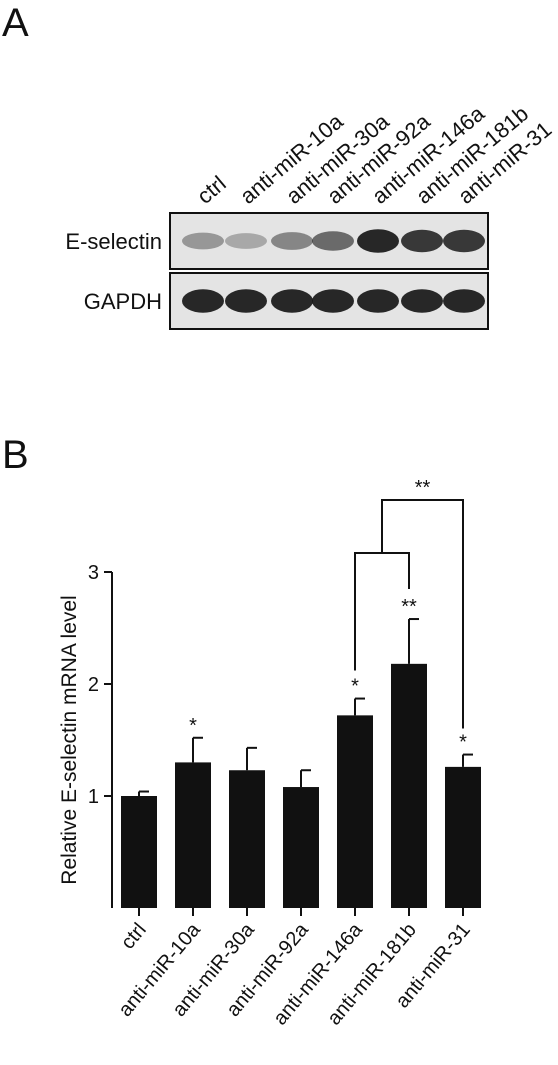 The height and width of the screenshot is (1065, 558). I want to click on y-tick-label: 3, so click(93, 573).